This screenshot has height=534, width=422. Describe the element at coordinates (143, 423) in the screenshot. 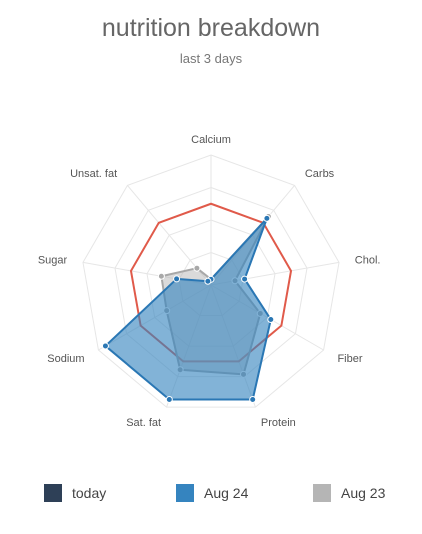

I see `axis-label-sat-fat: Sat. fat` at that location.